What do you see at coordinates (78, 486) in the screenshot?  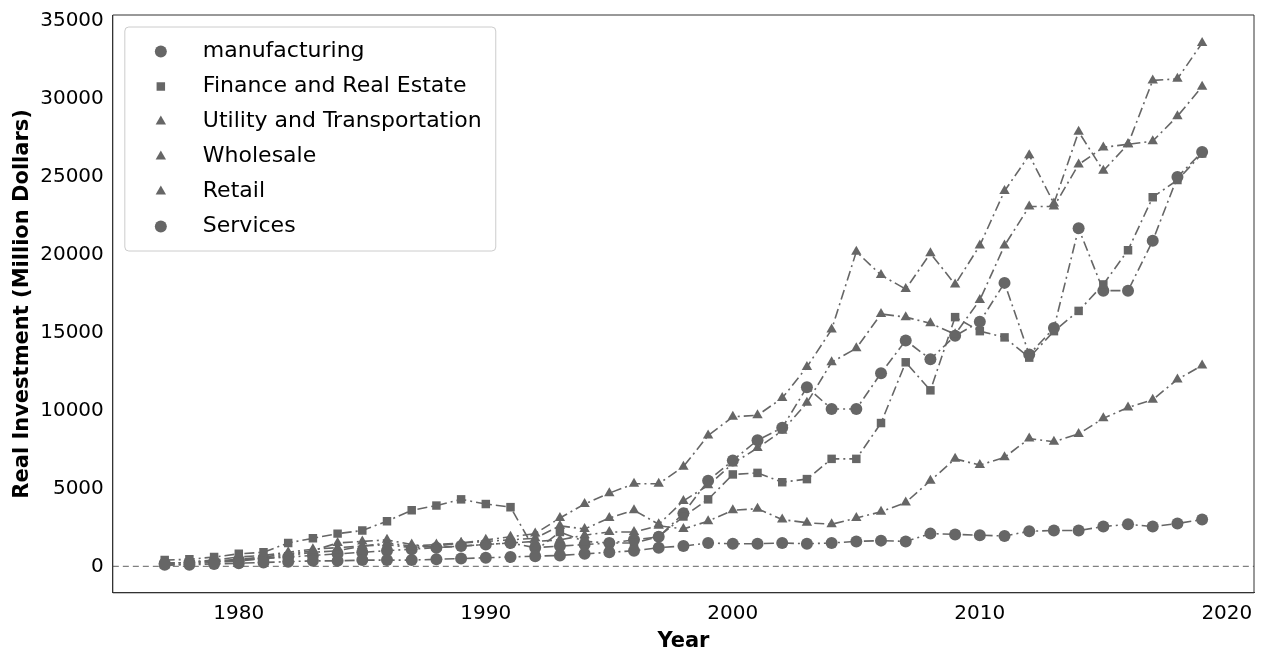 I see `y-tick-label: 5000` at bounding box center [78, 486].